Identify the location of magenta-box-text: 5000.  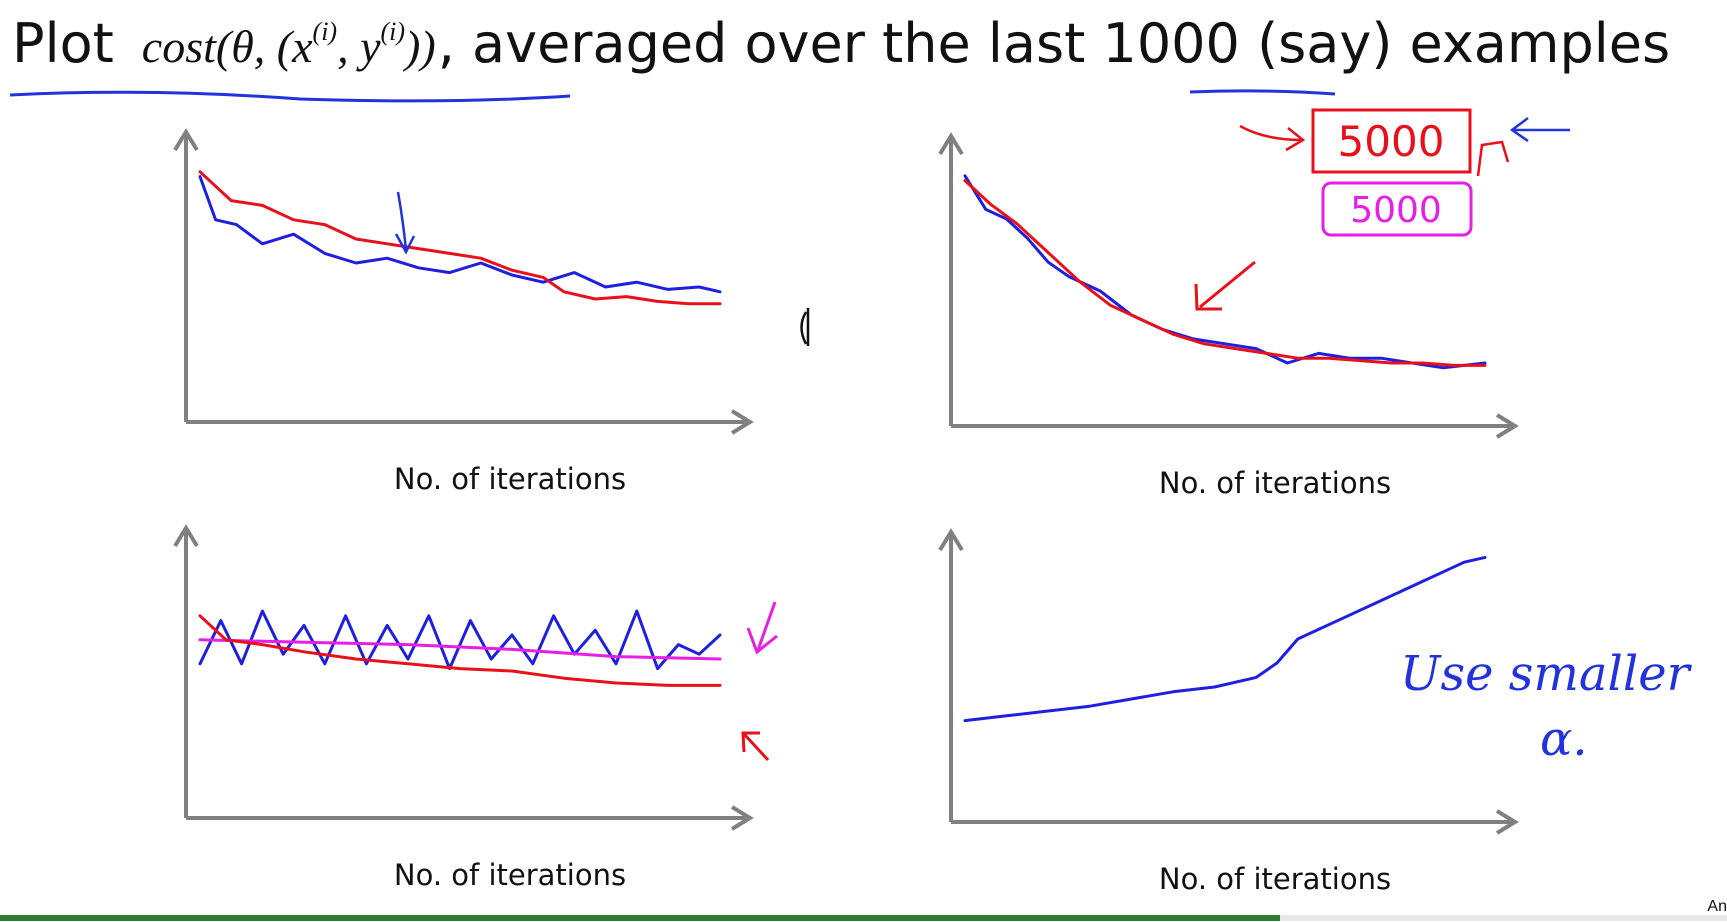
(1396, 210).